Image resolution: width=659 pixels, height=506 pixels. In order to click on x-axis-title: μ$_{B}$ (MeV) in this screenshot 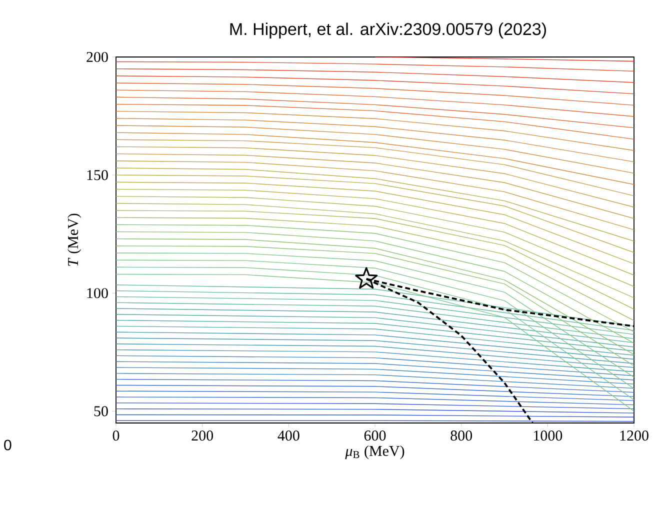, I will do `click(374, 452)`.